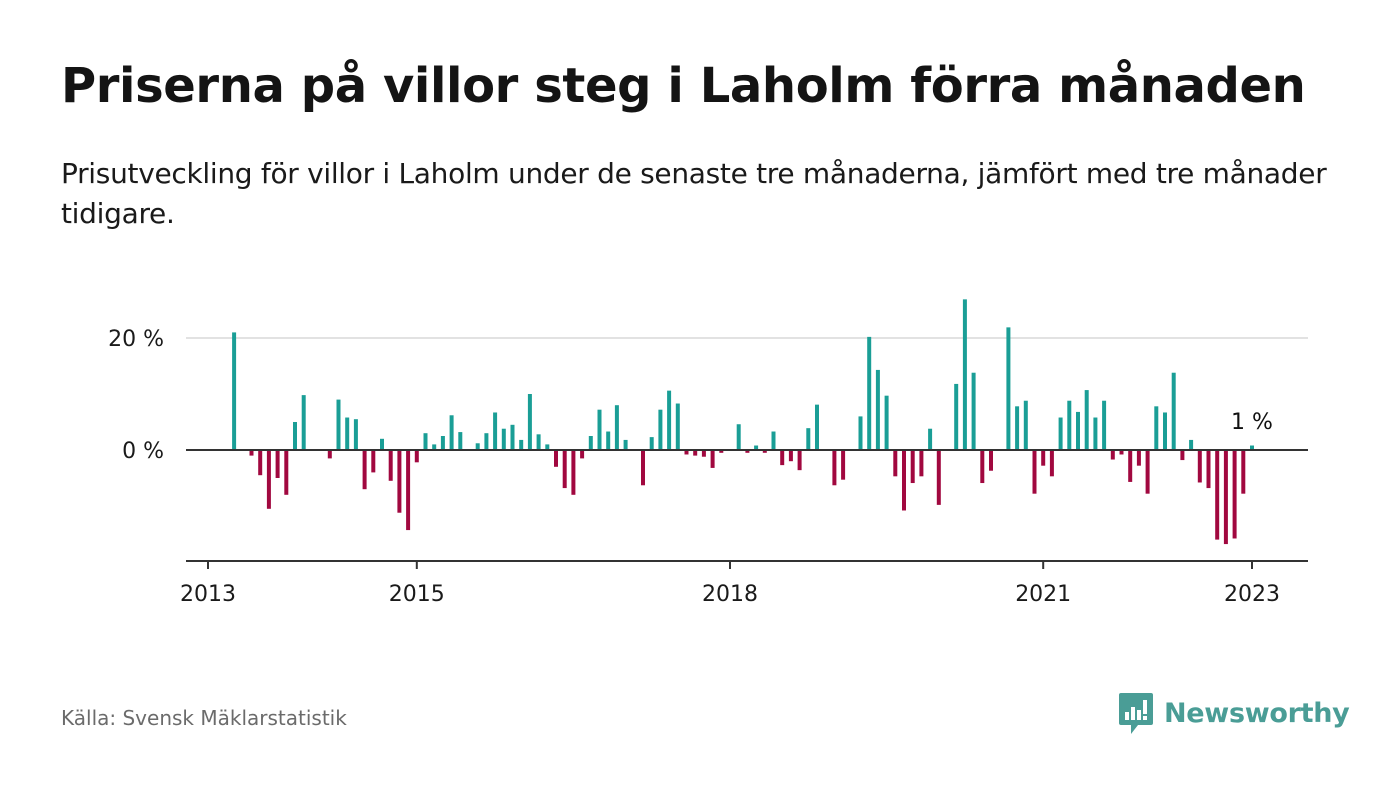 This screenshot has height=794, width=1400. Describe the element at coordinates (417, 594) in the screenshot. I see `x-tick-label: 2015` at that location.